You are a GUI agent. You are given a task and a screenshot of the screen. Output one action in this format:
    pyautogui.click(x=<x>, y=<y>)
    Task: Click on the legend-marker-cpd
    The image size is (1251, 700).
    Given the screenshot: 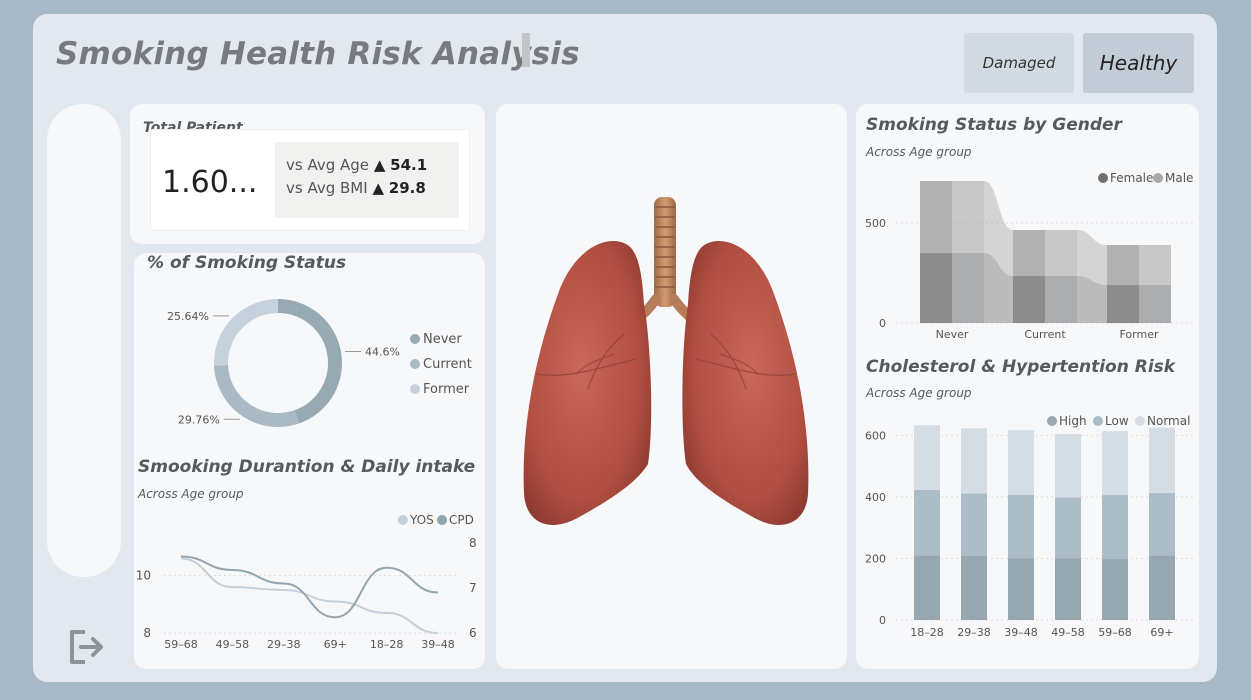 What is the action you would take?
    pyautogui.click(x=442, y=520)
    